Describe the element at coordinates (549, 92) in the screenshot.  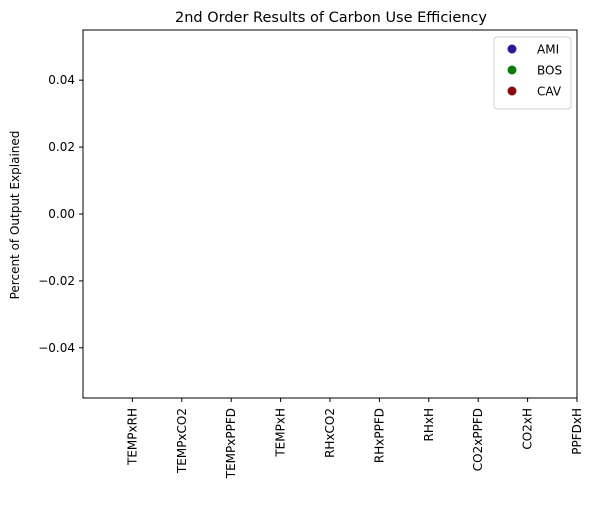
I see `legend-label: CAV` at that location.